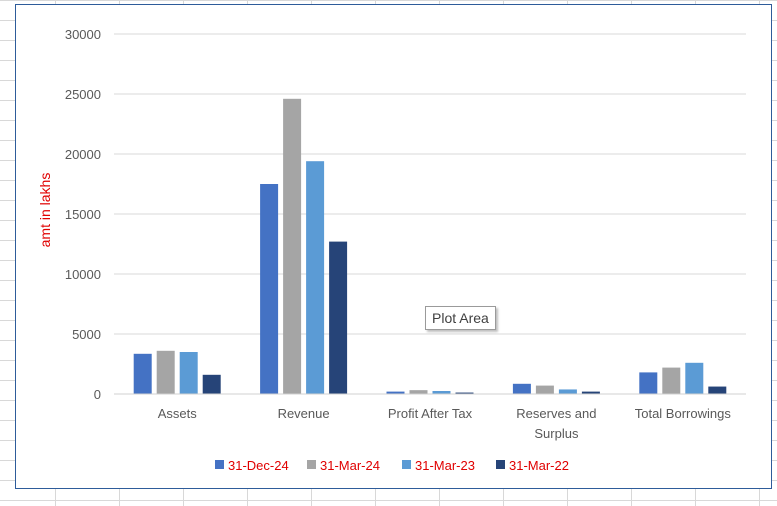 Image resolution: width=777 pixels, height=506 pixels. I want to click on bar-31-Mar-24-profit-after-tax, so click(418, 392).